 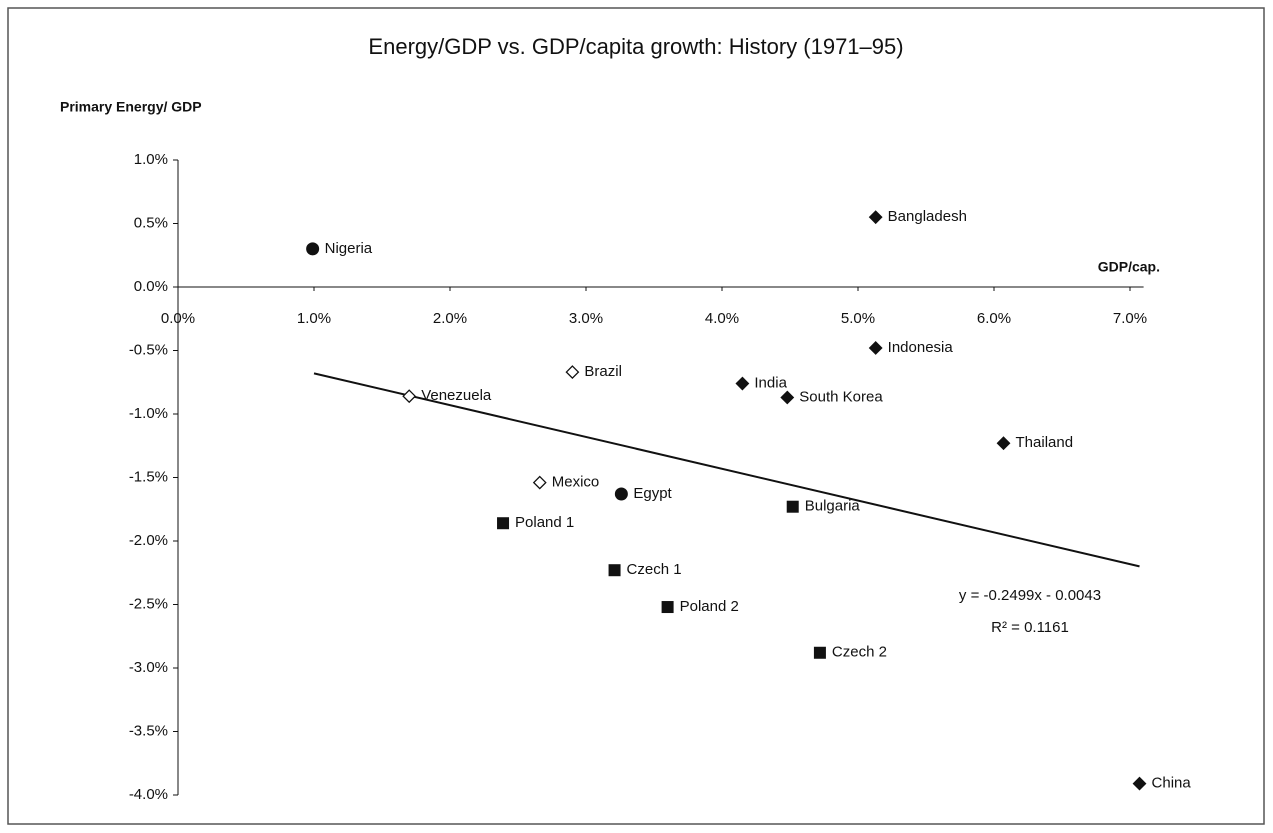 What do you see at coordinates (841, 396) in the screenshot?
I see `point-label: South Korea` at bounding box center [841, 396].